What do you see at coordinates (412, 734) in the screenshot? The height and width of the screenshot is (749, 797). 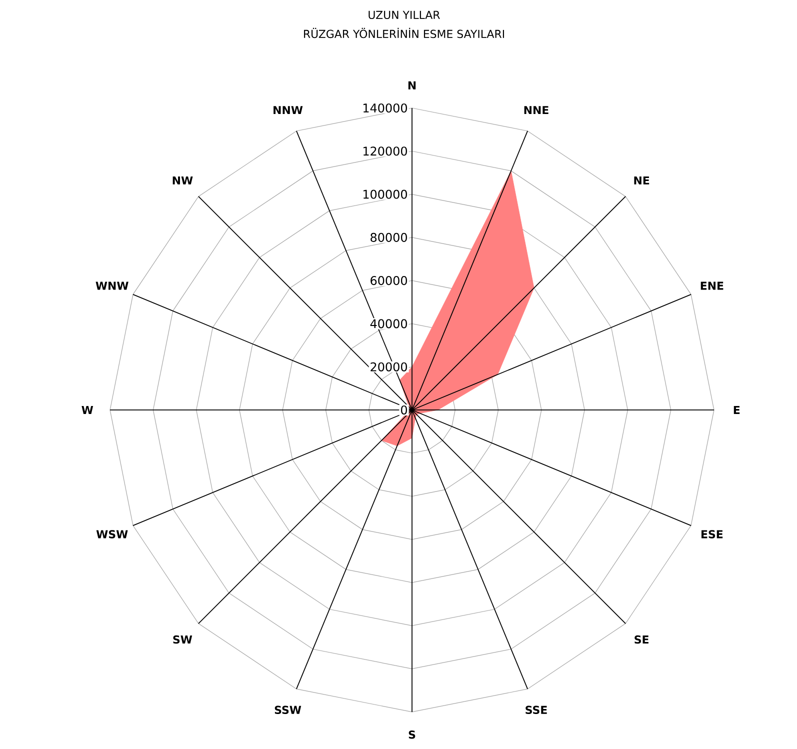 I see `spoke-label: S` at bounding box center [412, 734].